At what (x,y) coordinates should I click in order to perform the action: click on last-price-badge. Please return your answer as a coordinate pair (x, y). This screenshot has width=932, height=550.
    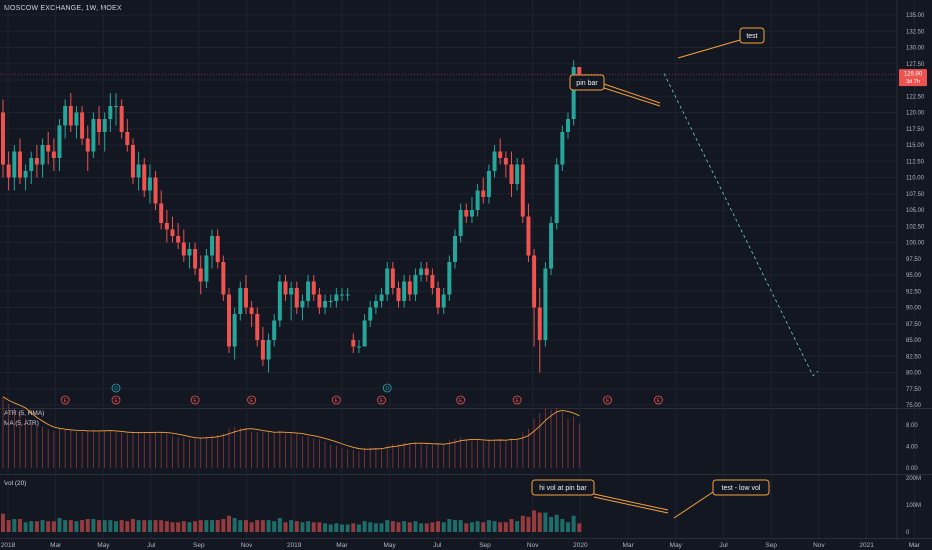
    Looking at the image, I should click on (913, 78).